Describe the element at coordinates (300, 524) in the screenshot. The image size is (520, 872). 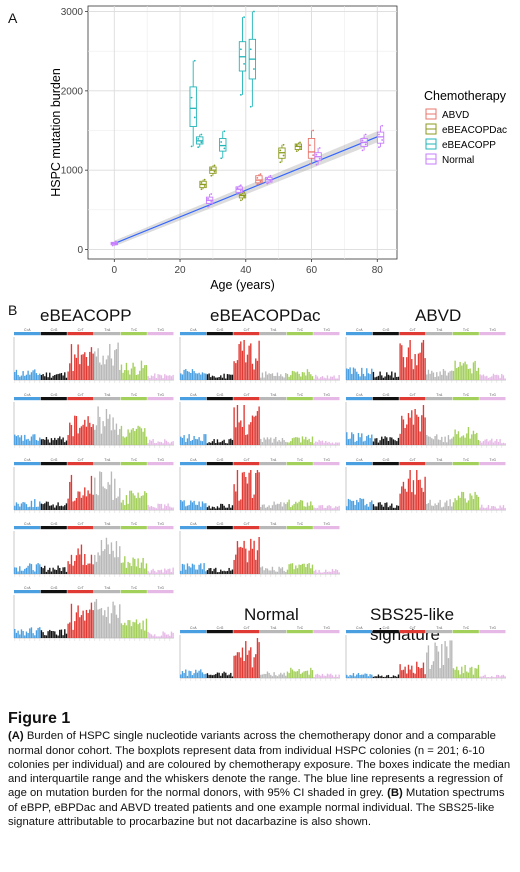
I see `class-label: T>C` at that location.